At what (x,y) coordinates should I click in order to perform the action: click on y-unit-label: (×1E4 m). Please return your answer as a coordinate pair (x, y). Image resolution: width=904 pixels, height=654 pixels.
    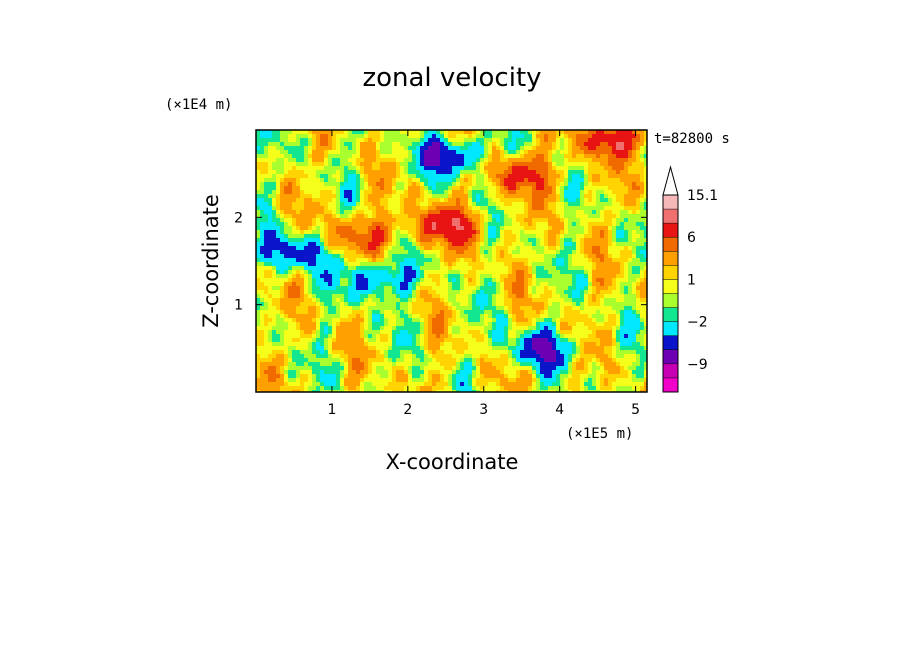
    Looking at the image, I should click on (198, 105).